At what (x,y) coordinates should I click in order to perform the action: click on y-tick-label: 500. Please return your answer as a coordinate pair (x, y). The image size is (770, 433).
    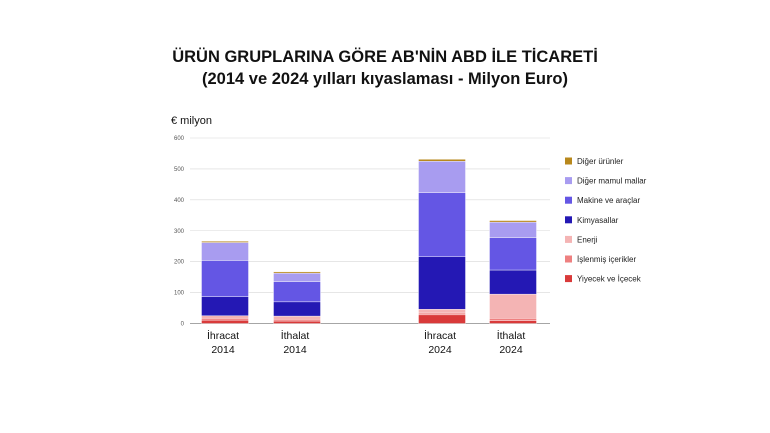
    Looking at the image, I should click on (179, 170).